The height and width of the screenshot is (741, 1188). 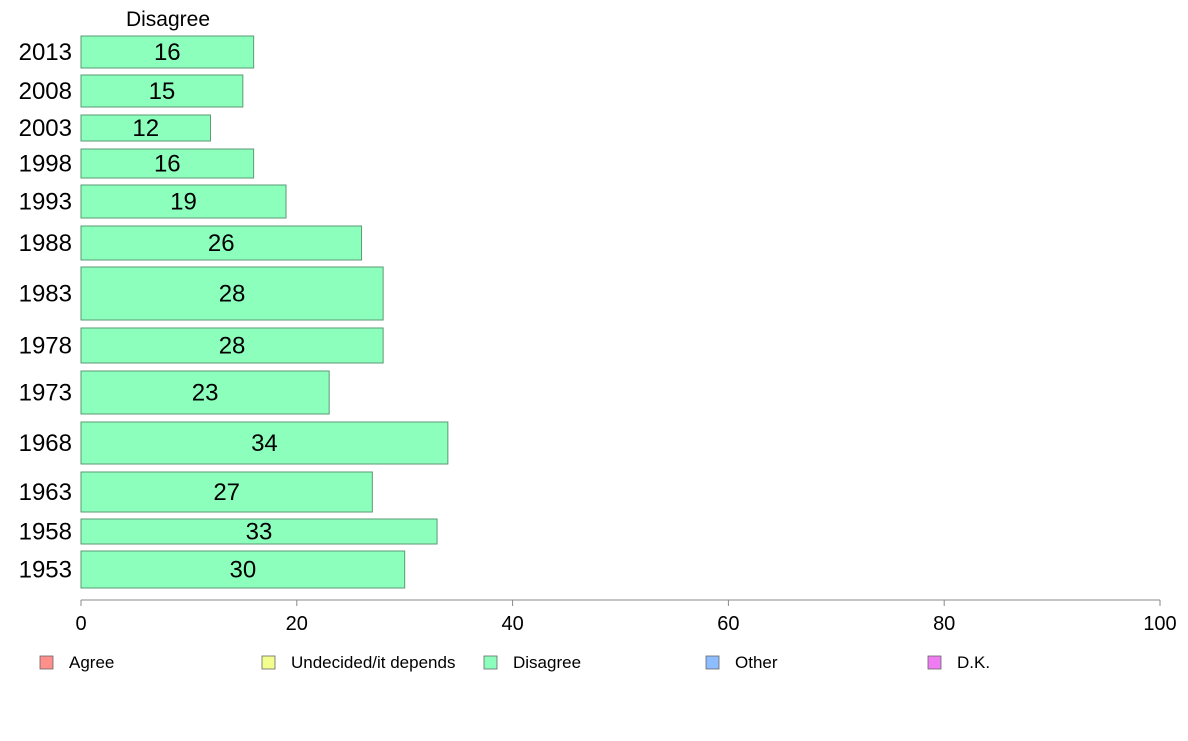 I want to click on category-label: 2008, so click(x=45, y=91).